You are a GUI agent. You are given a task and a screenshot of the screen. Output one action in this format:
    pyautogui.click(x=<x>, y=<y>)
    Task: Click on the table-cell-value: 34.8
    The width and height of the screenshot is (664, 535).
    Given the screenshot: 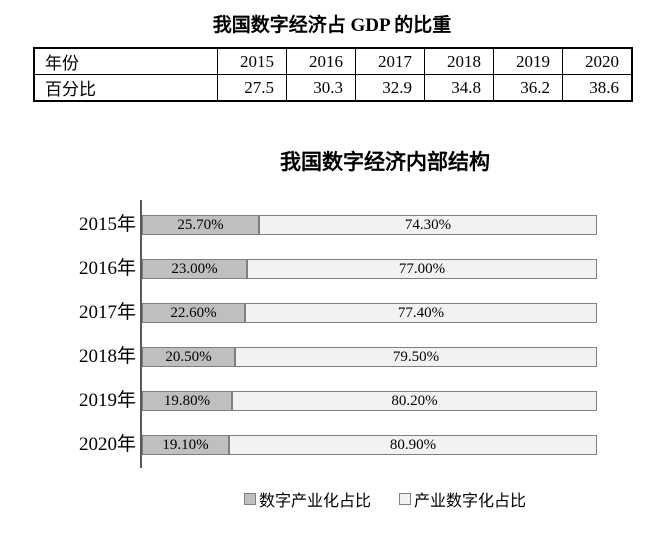 What is the action you would take?
    pyautogui.click(x=459, y=88)
    